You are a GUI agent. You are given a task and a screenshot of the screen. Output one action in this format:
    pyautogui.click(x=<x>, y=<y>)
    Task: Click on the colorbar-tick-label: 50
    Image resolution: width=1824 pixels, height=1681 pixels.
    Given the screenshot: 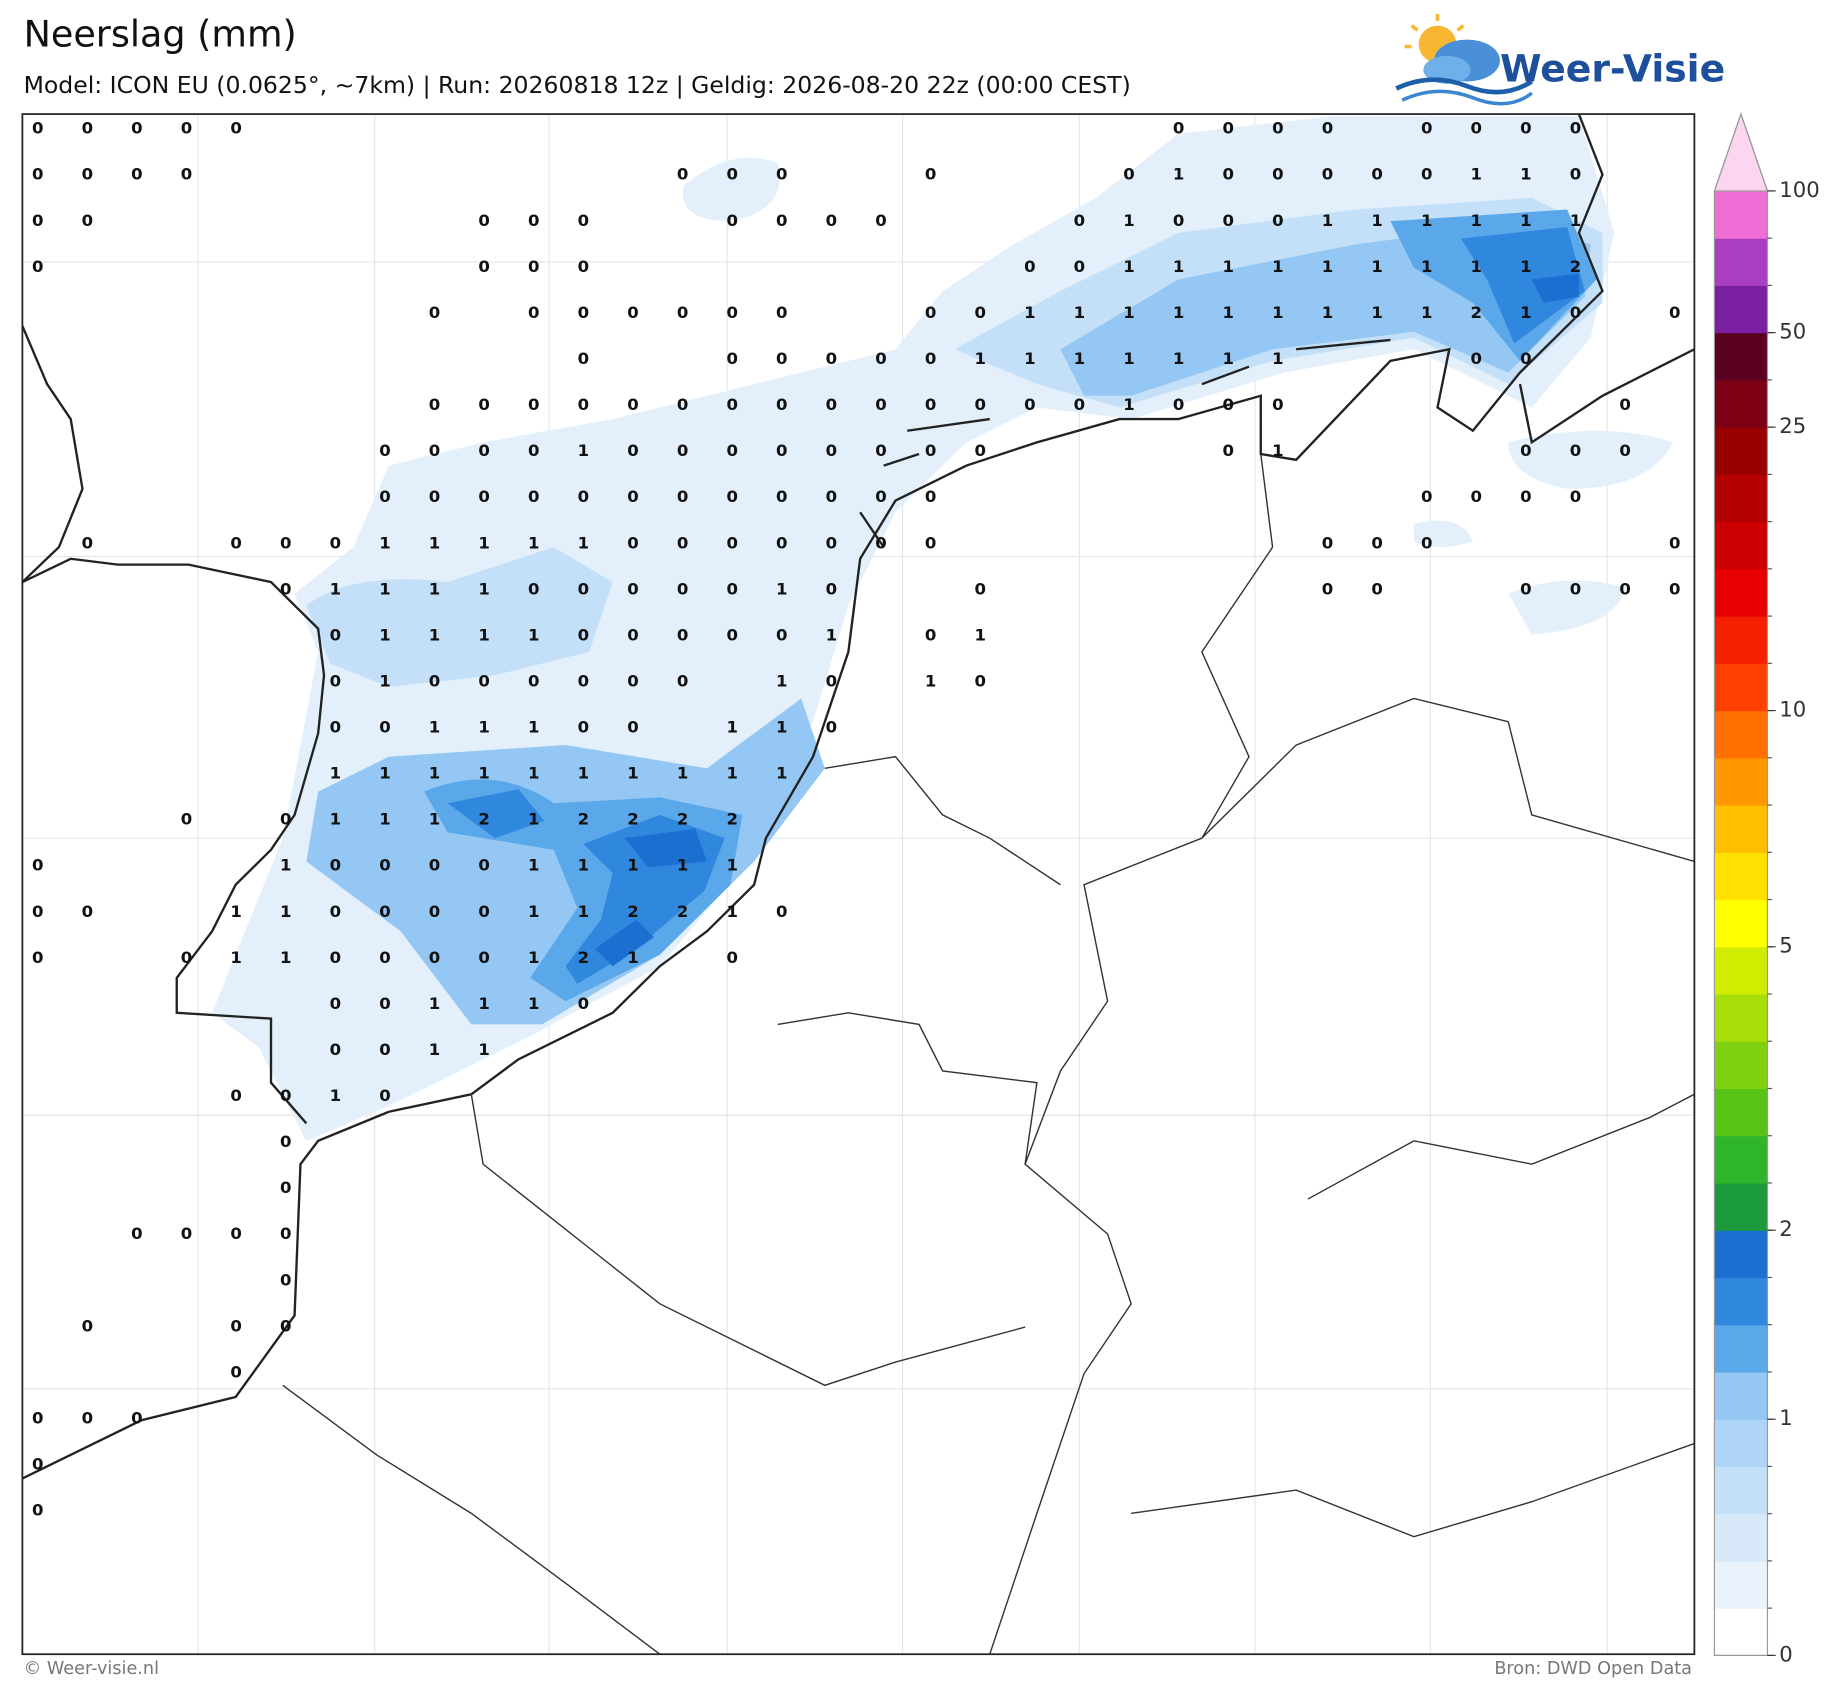 What is the action you would take?
    pyautogui.click(x=1792, y=331)
    